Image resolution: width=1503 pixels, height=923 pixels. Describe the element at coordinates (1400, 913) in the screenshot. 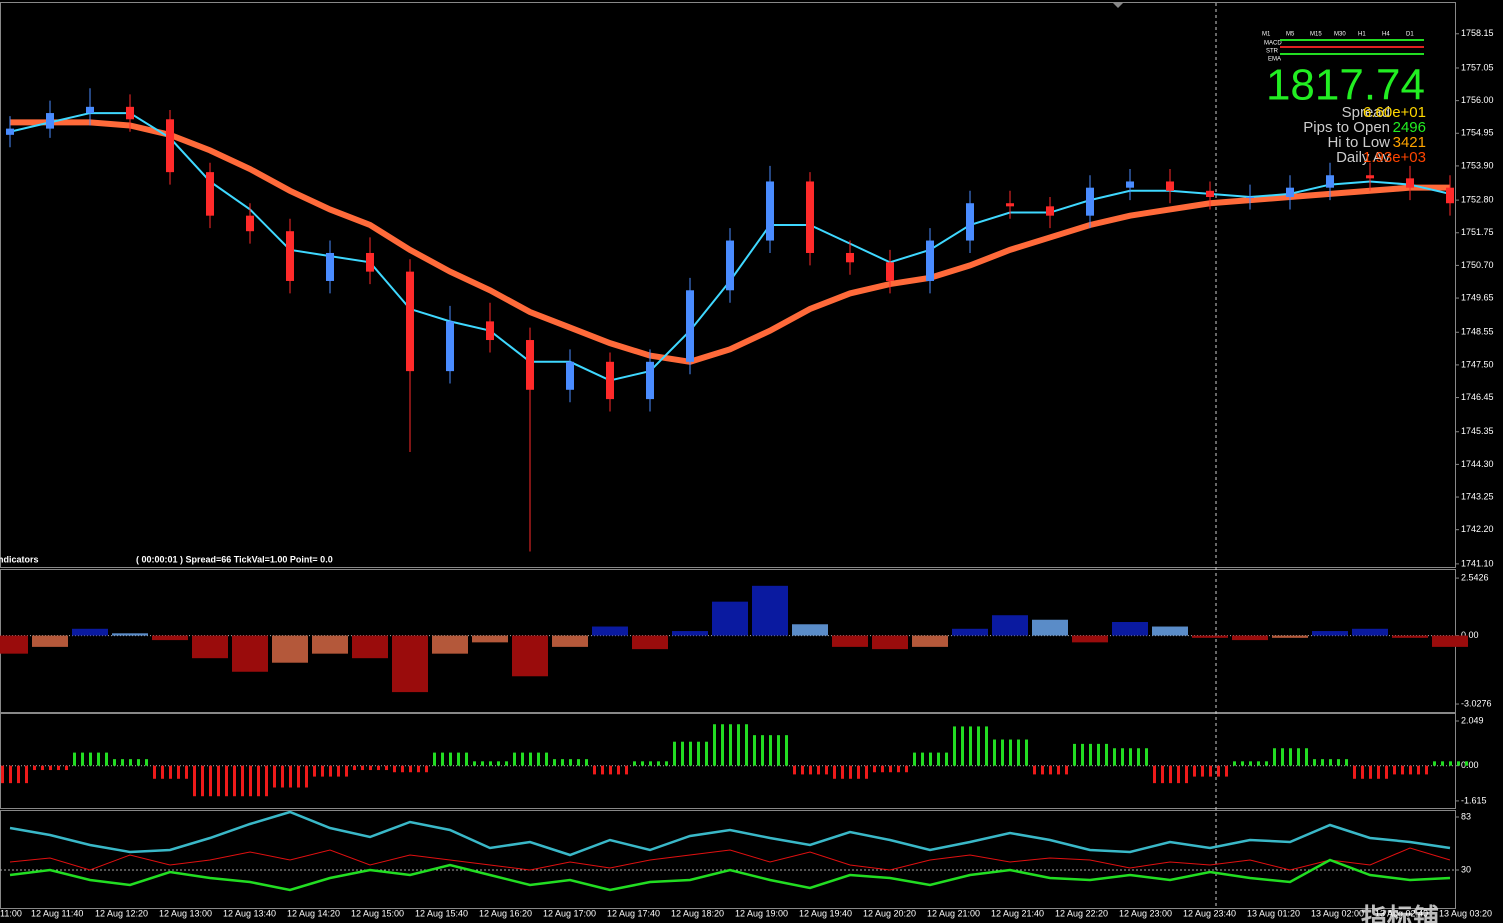

I see `watermark: 指标铺` at that location.